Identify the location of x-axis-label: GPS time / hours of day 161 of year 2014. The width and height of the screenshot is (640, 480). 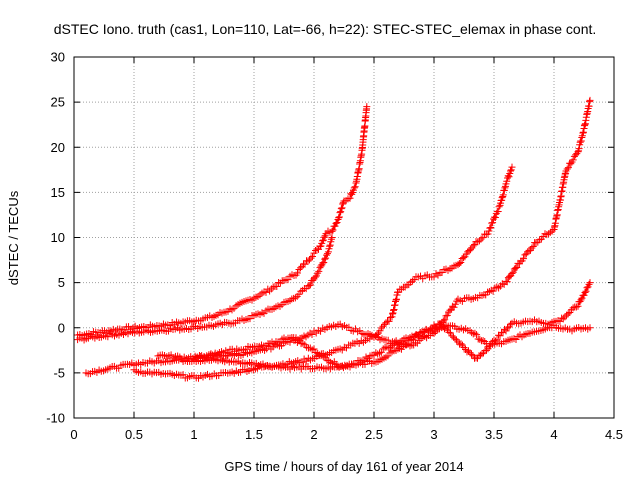
(343, 466).